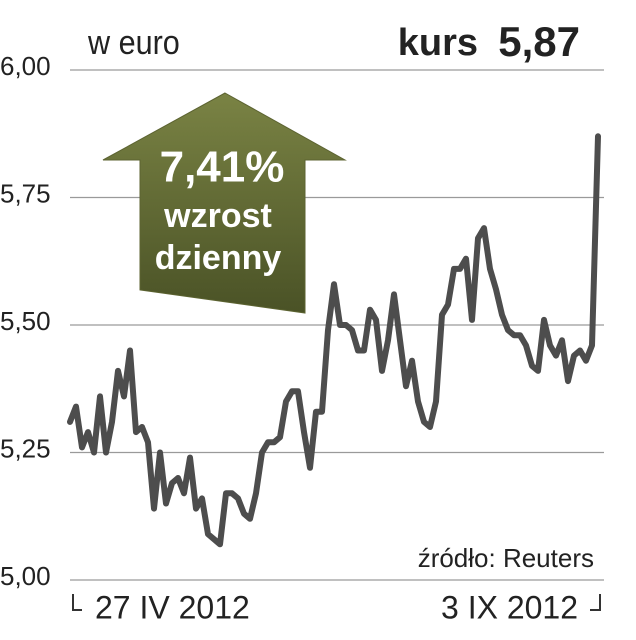  Describe the element at coordinates (539, 41) in the screenshot. I see `price-value: 5,87` at that location.